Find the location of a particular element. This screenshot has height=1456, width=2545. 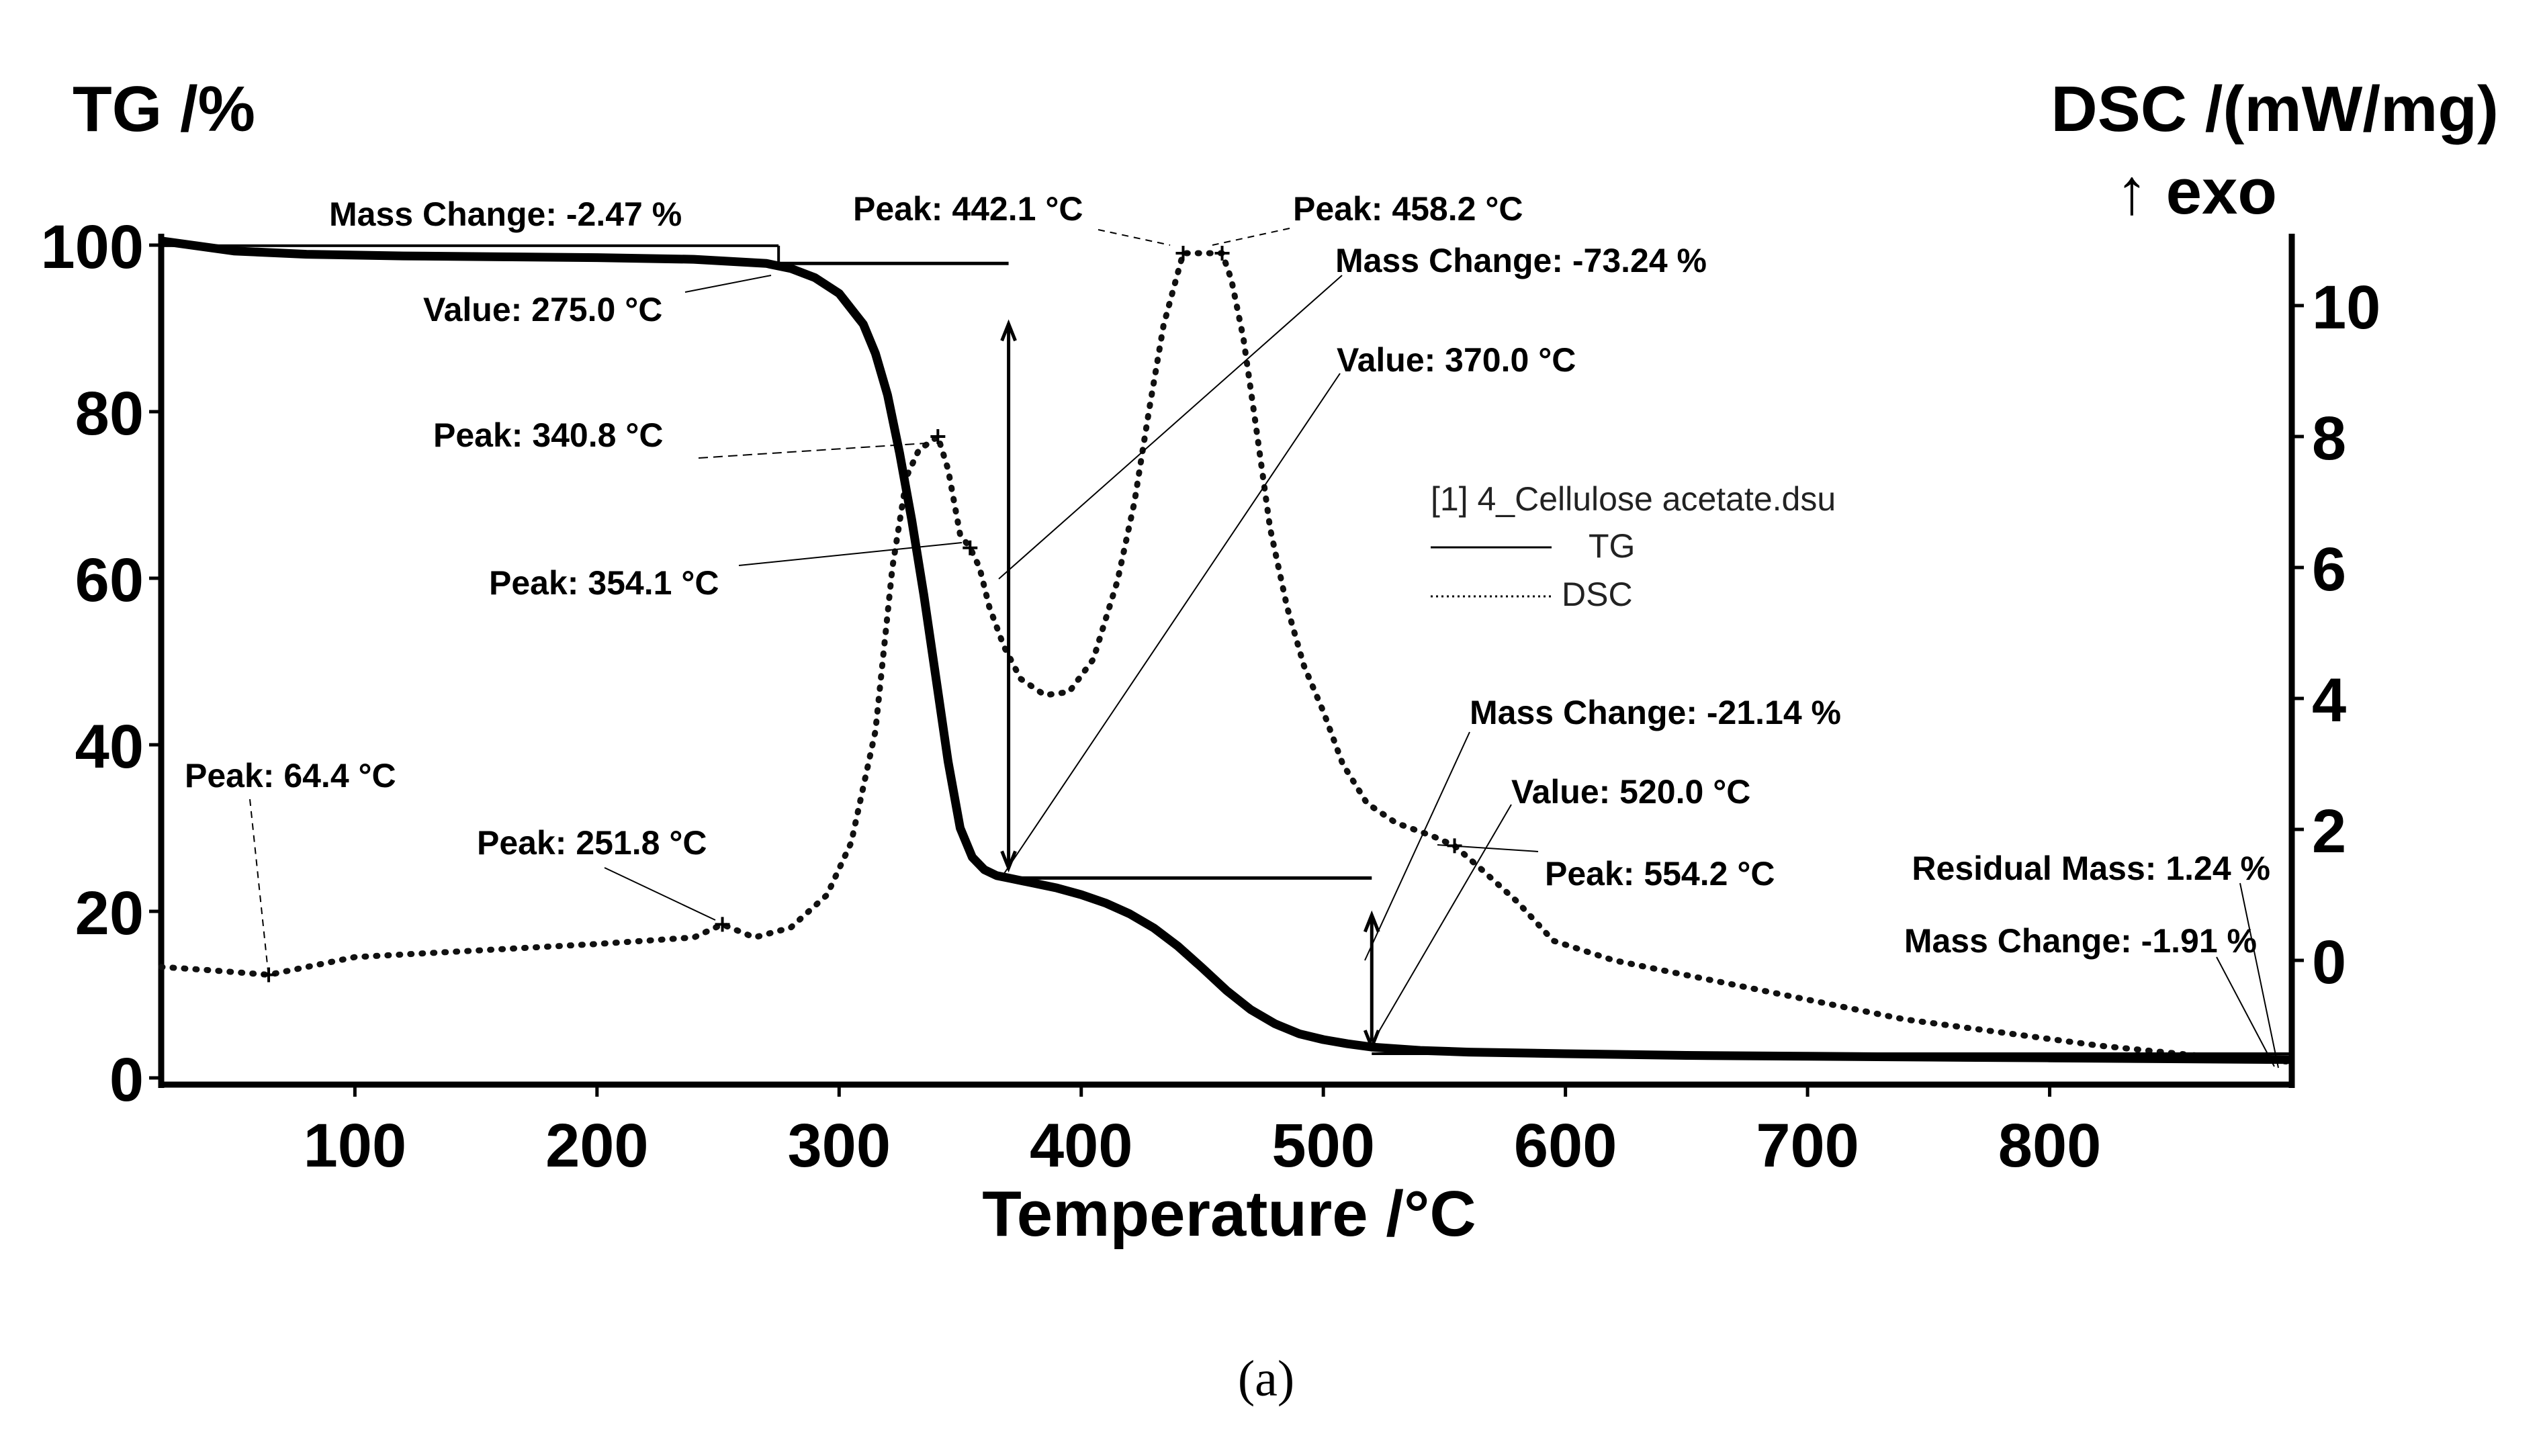

y-right-tick-label-6: 6 is located at coordinates (2329, 569).